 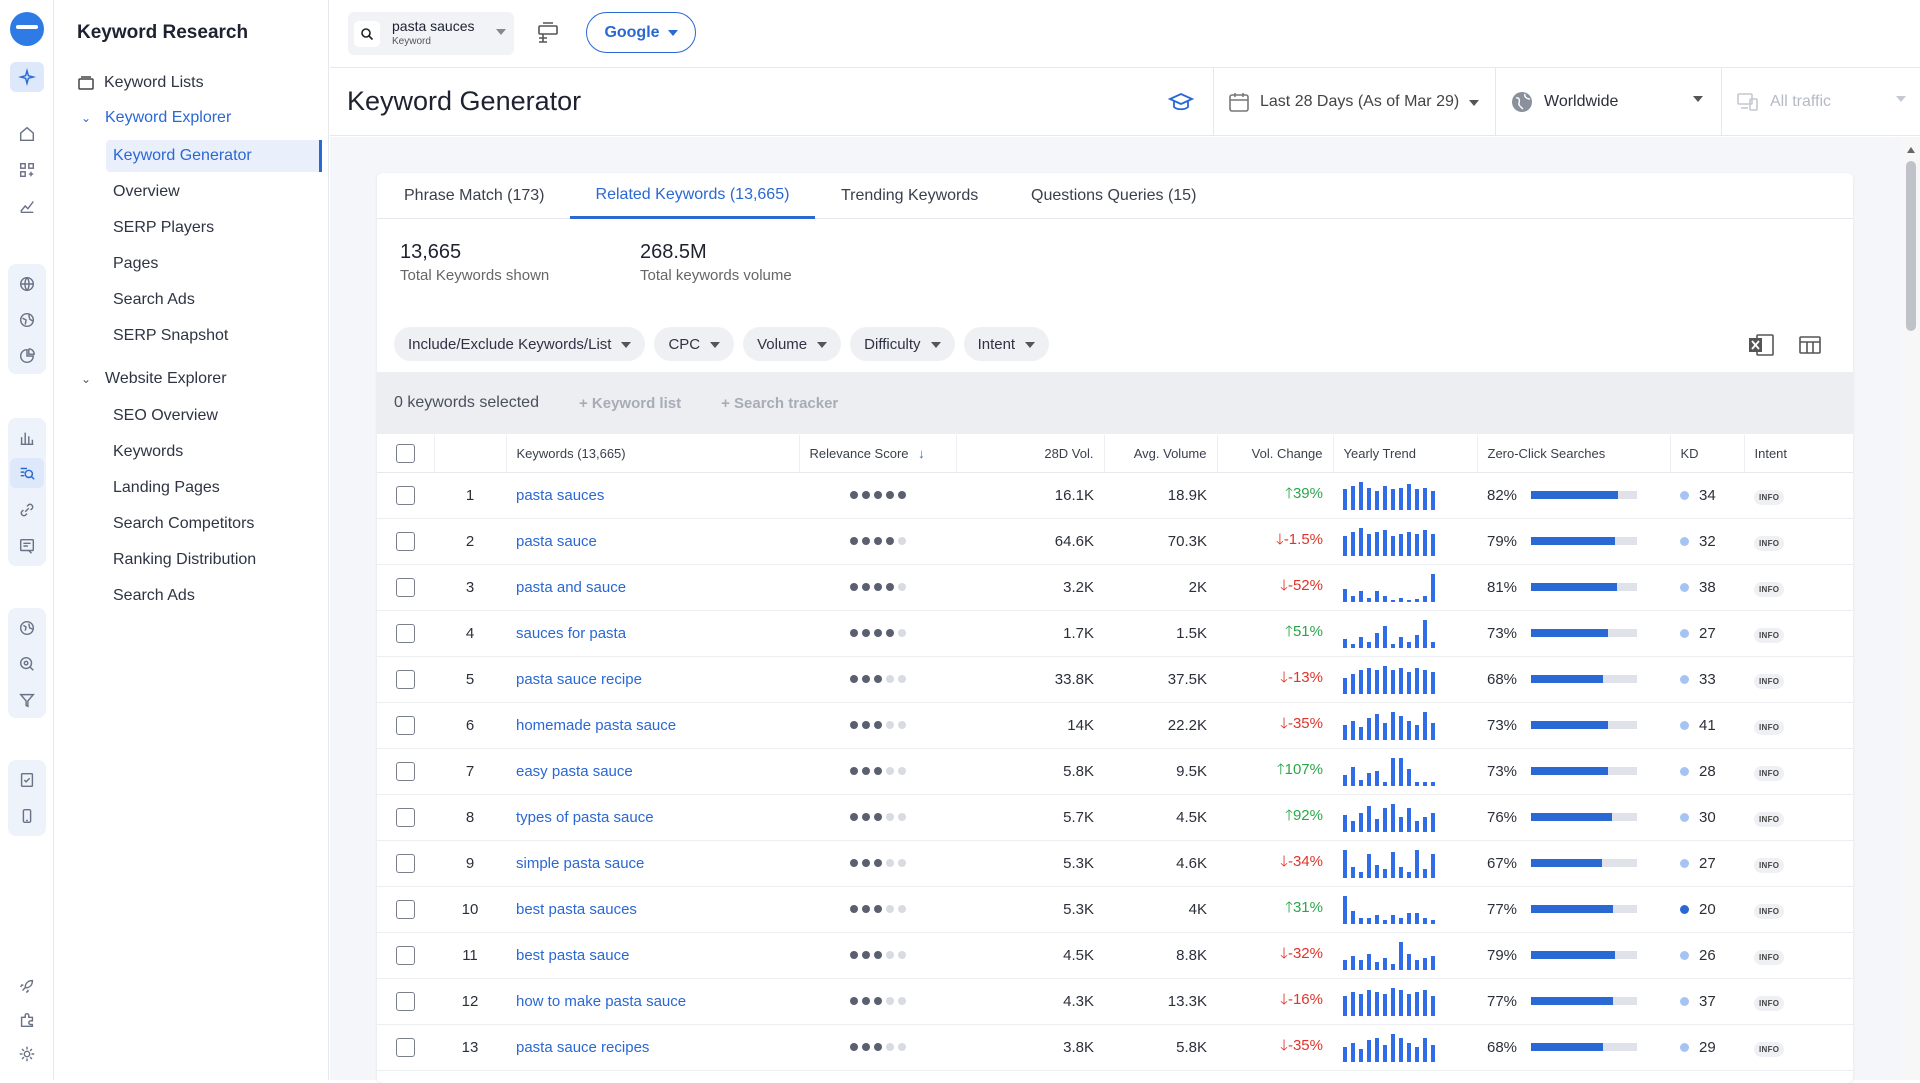 What do you see at coordinates (156, 118) in the screenshot?
I see `sidebar-section-keyword-explorer: ⌄ Keyword Explorer` at bounding box center [156, 118].